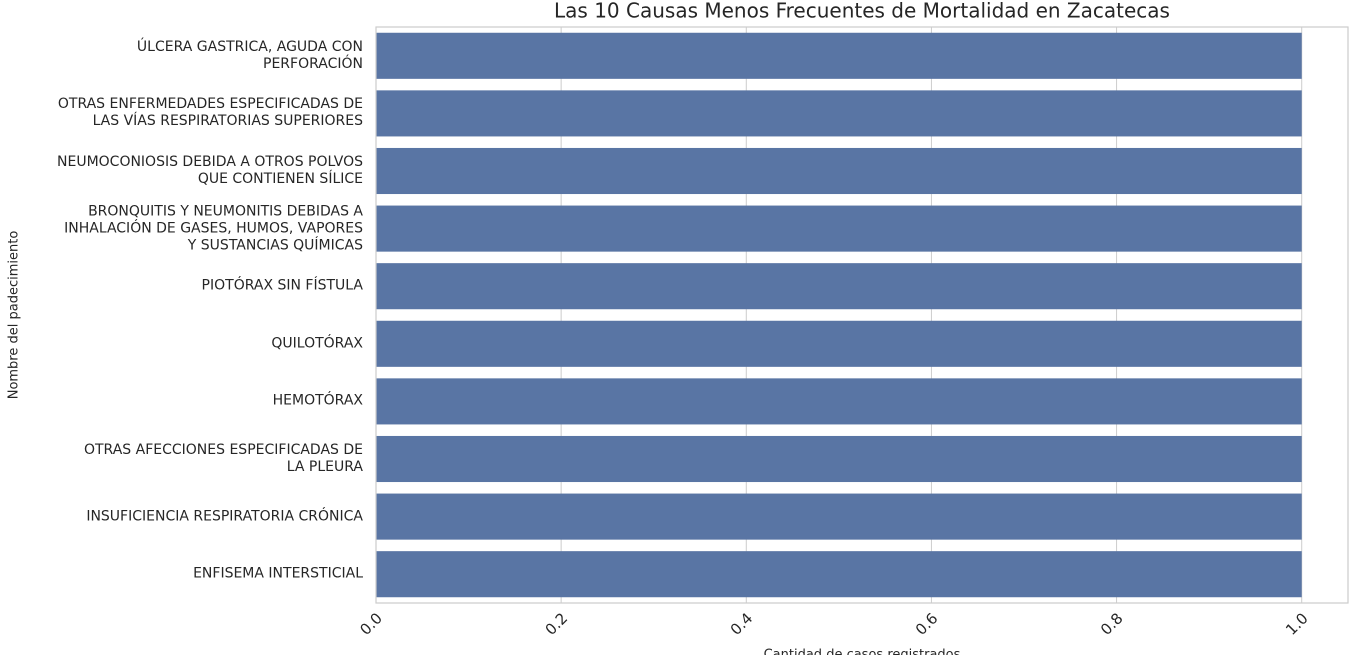  Describe the element at coordinates (1297, 624) in the screenshot. I see `x-tick-label: 1.0` at that location.